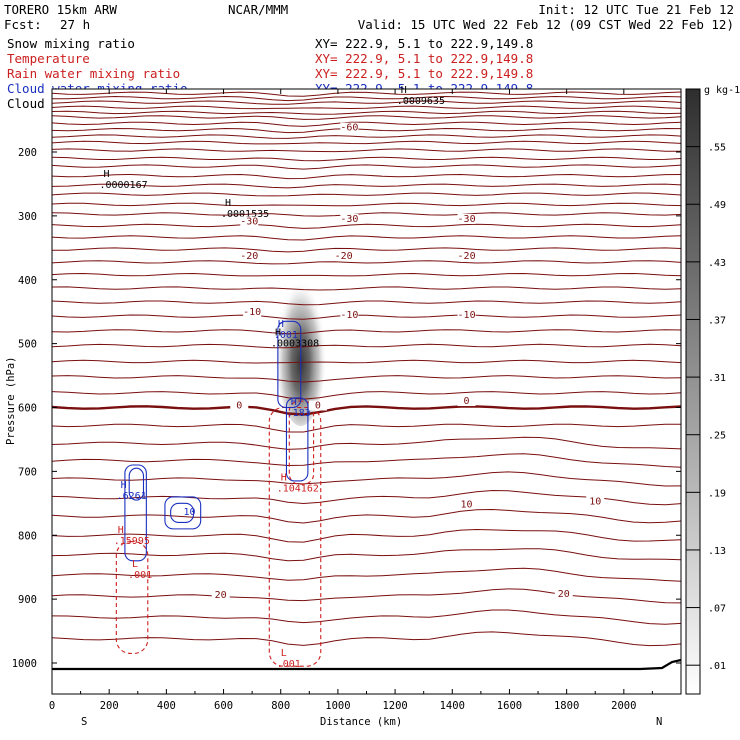 The image size is (740, 740). I want to click on isotherm-label: 0, so click(467, 401).